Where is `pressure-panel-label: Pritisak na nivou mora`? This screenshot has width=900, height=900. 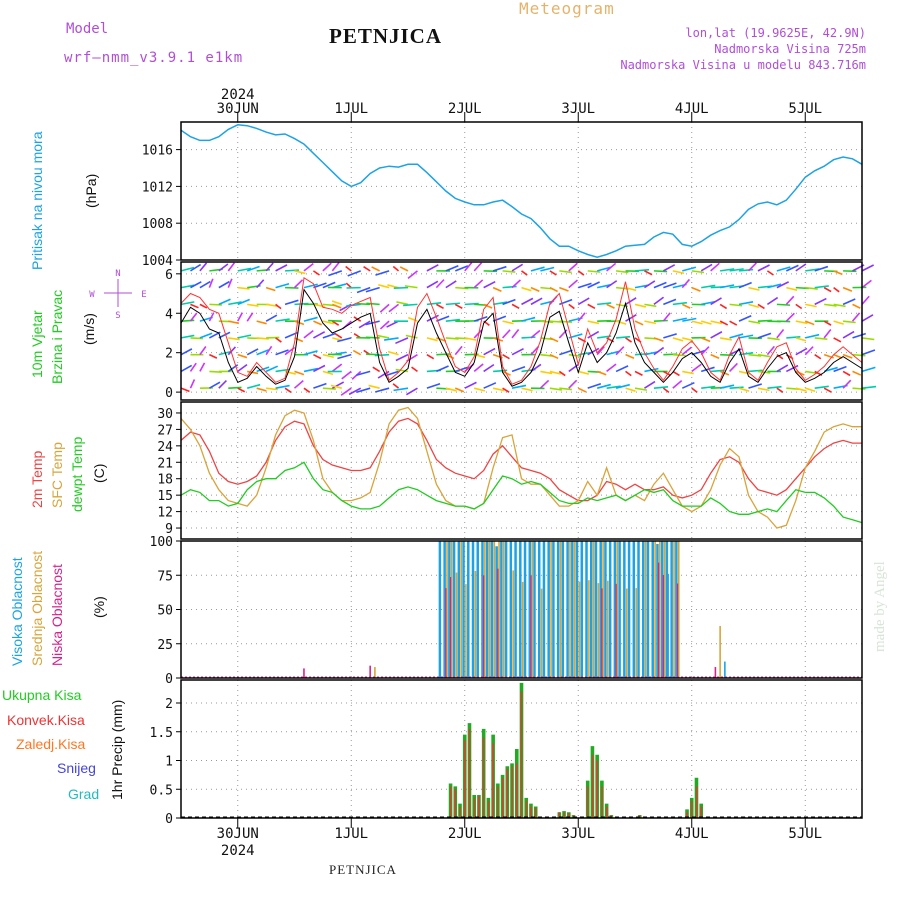 pressure-panel-label: Pritisak na nivou mora is located at coordinates (37, 200).